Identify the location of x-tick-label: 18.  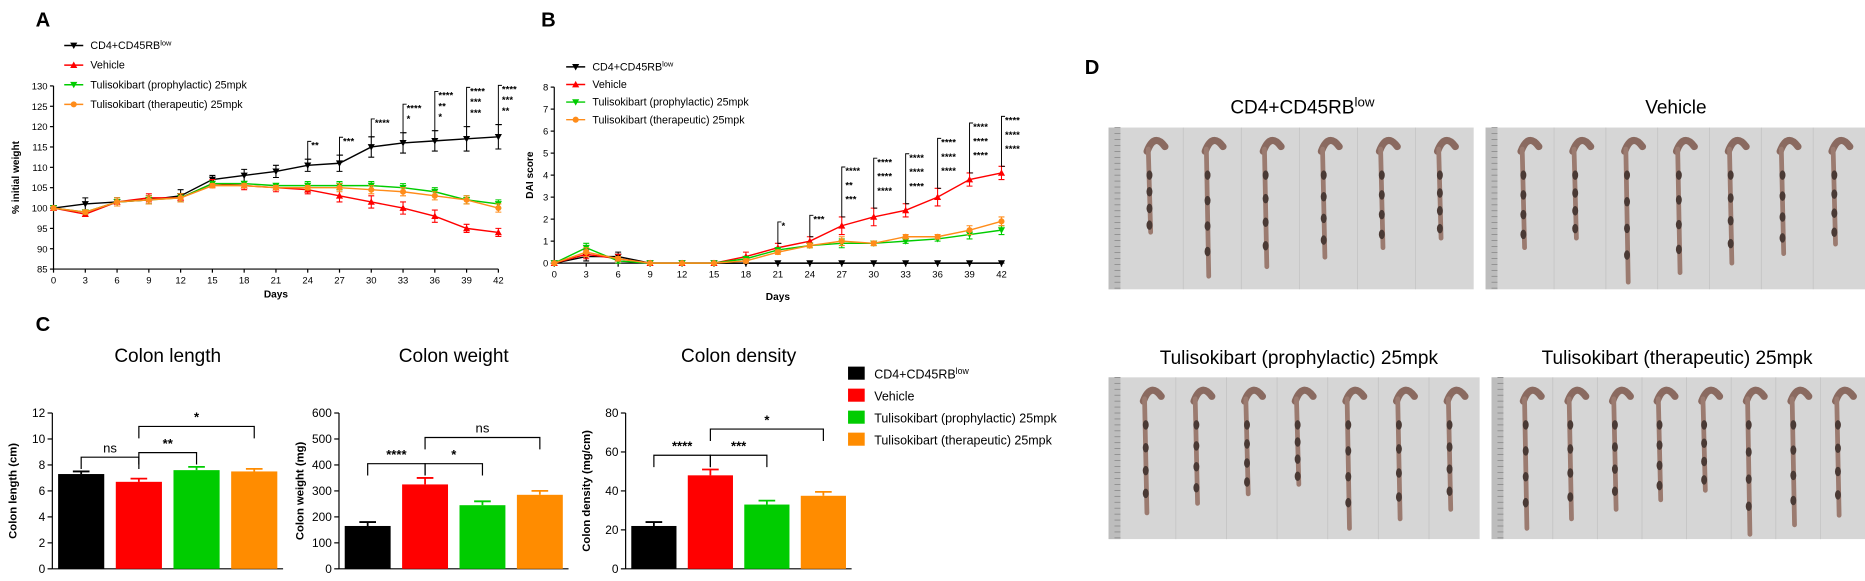
(244, 280).